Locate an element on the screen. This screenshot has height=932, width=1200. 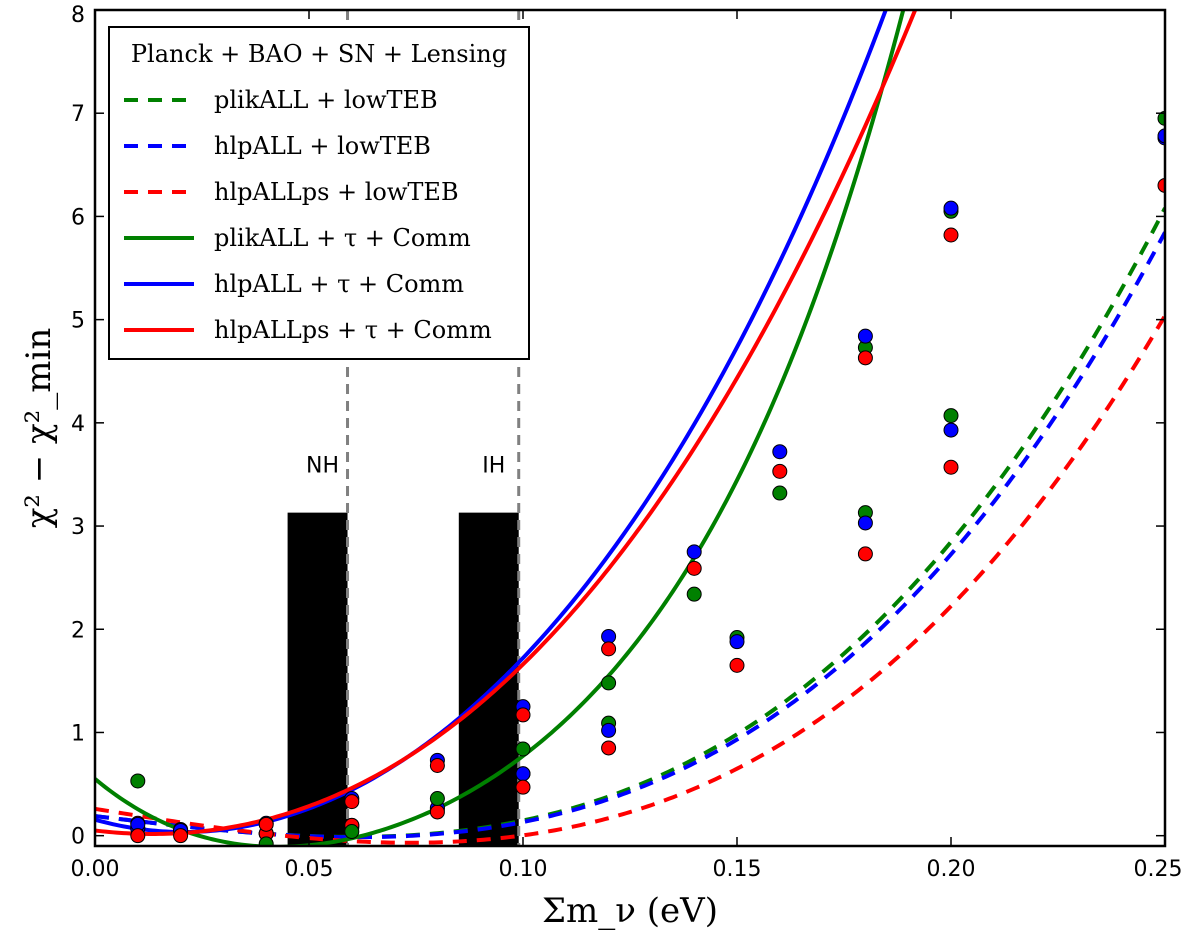
legend-title: Planck + BAO + SN + Lensing is located at coordinates (319, 54).